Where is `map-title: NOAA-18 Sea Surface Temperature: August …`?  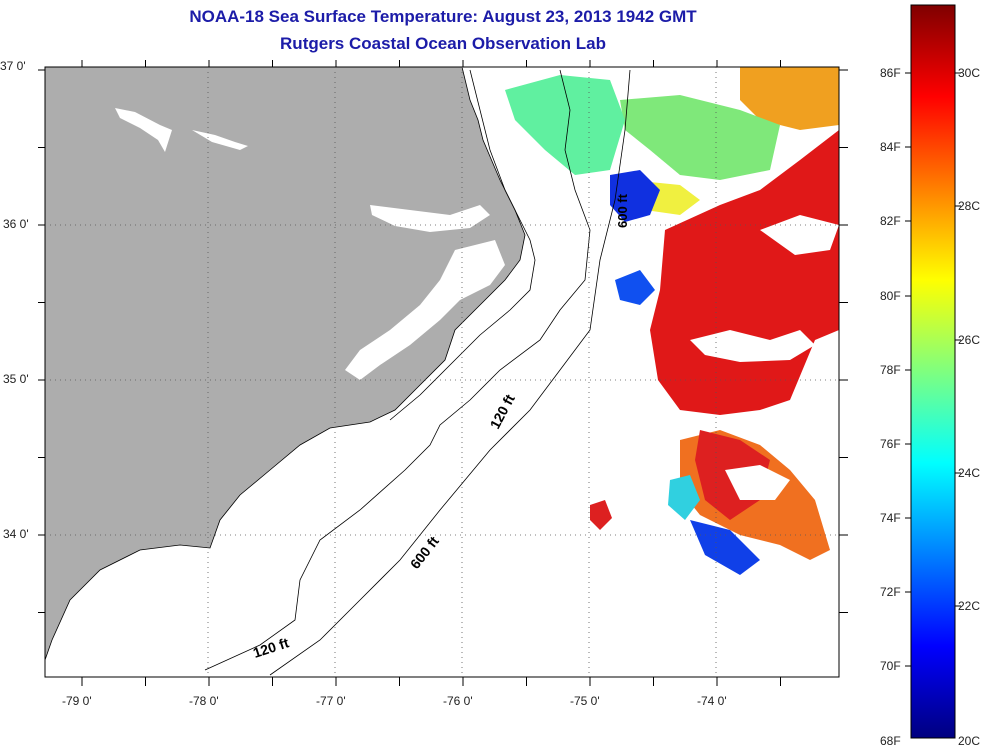
map-title: NOAA-18 Sea Surface Temperature: August … is located at coordinates (443, 16).